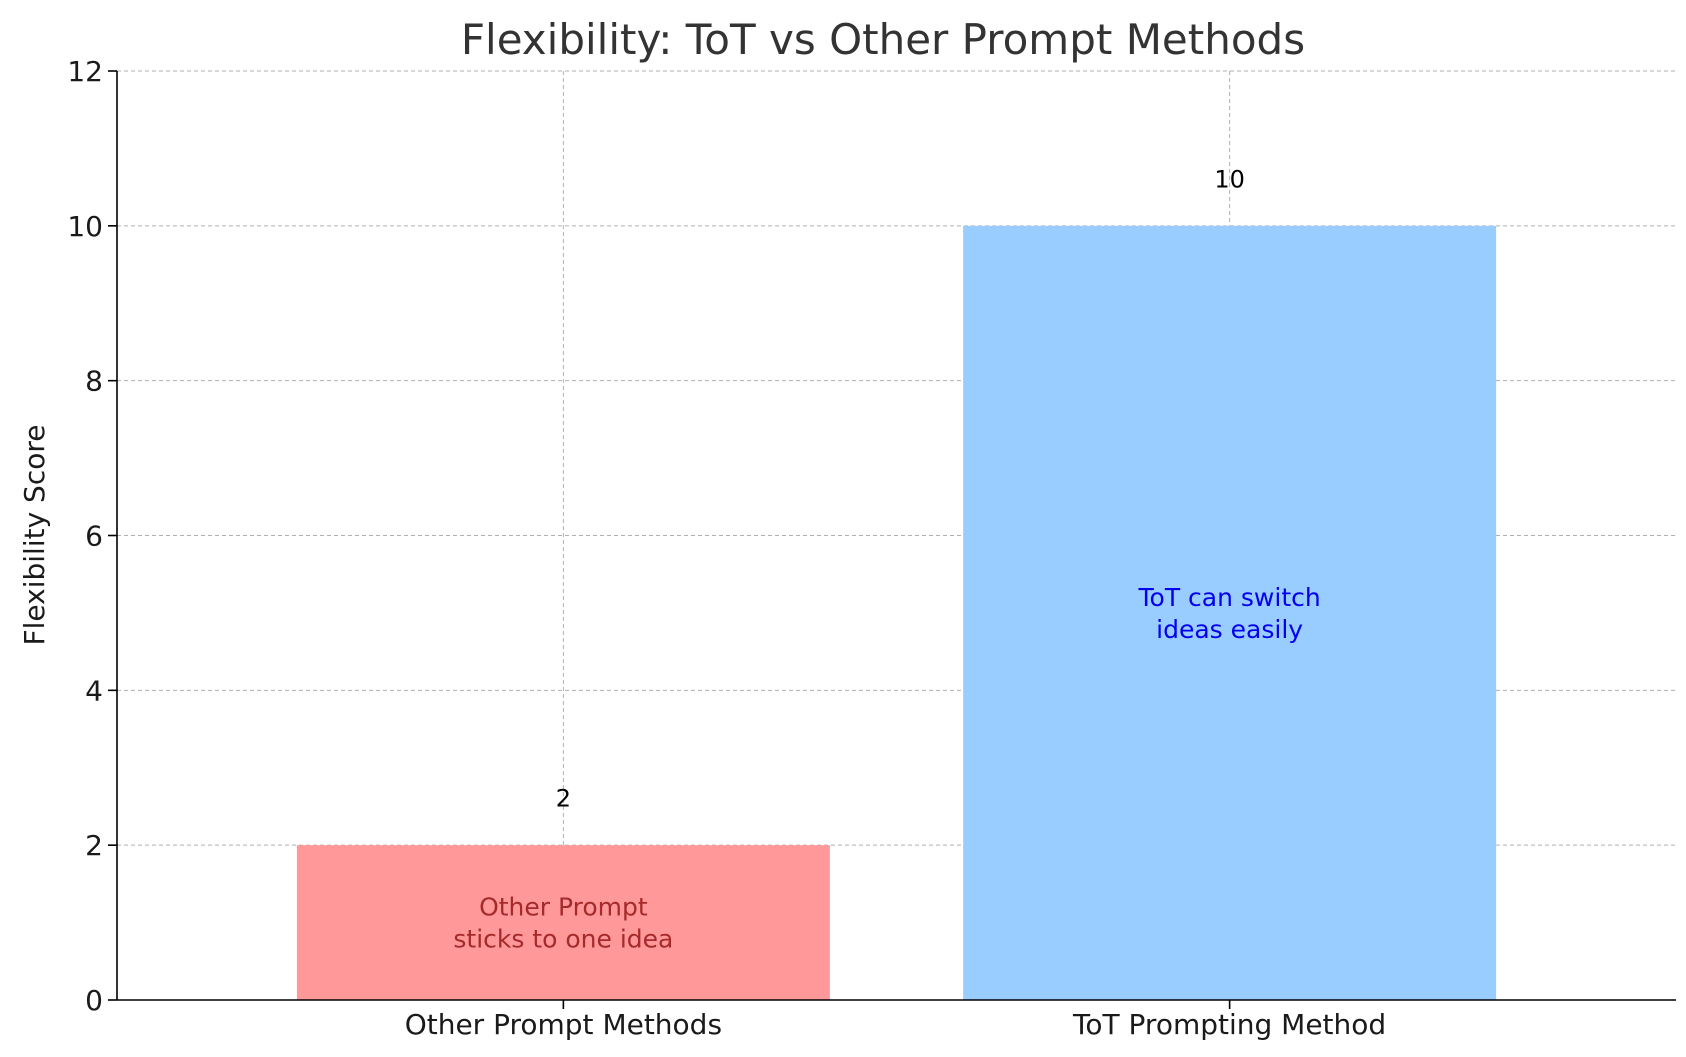  Describe the element at coordinates (563, 799) in the screenshot. I see `bar-value-label: 2` at that location.